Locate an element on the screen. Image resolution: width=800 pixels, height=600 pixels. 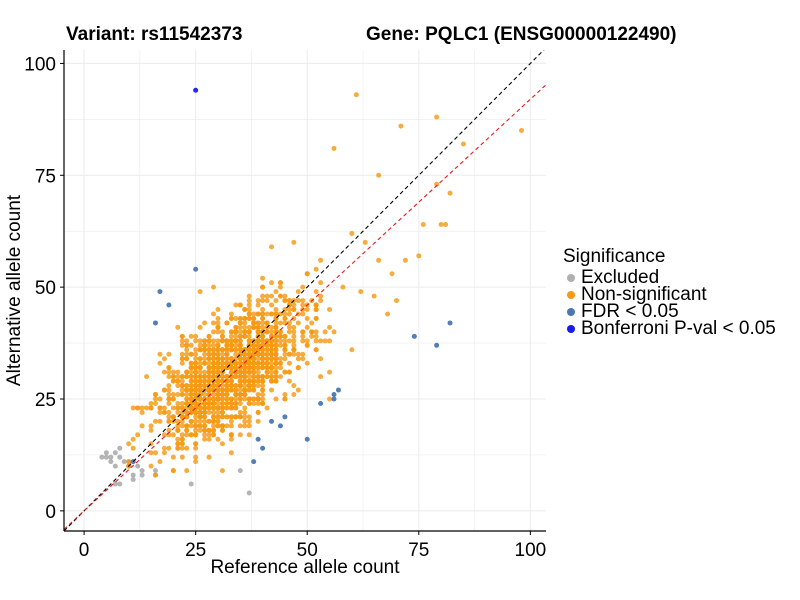
x-tick-label: 75 is located at coordinates (418, 550).